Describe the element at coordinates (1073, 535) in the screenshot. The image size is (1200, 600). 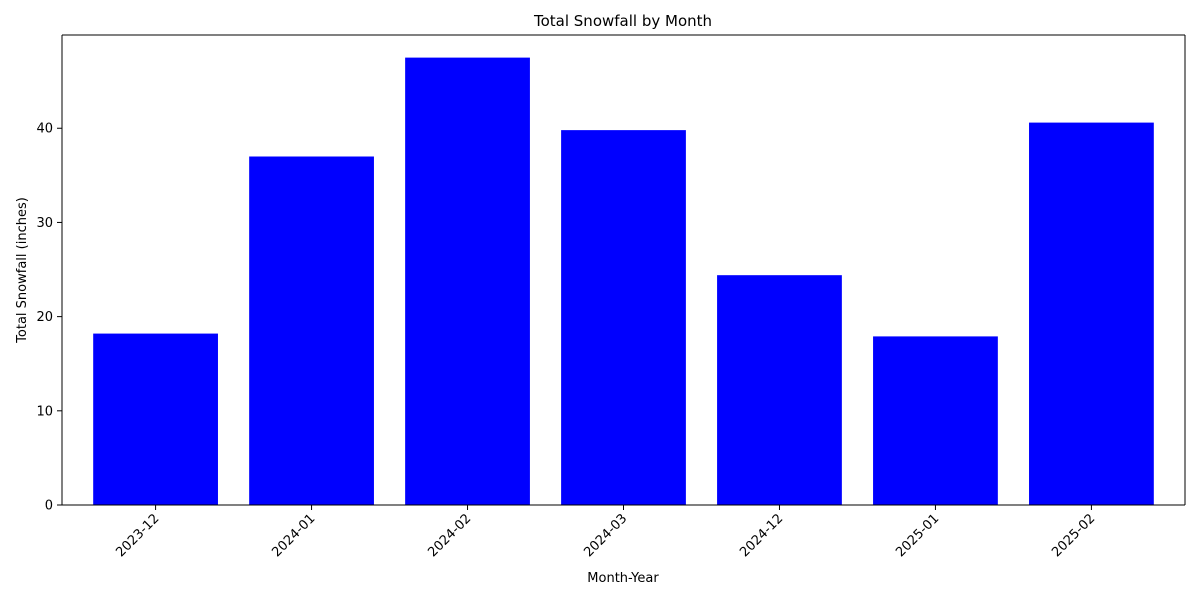
I see `x-tick-label: 2025-02` at that location.